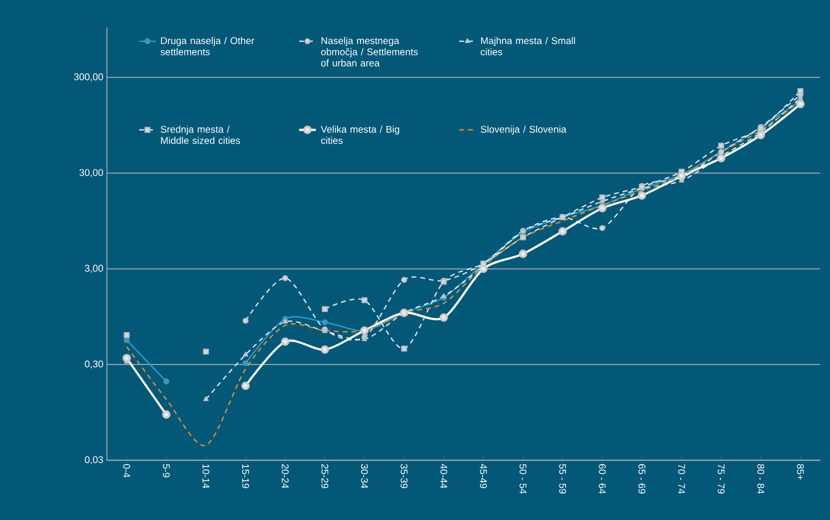  Describe the element at coordinates (681, 479) in the screenshot. I see `x-tick-label: 70 - 74` at that location.